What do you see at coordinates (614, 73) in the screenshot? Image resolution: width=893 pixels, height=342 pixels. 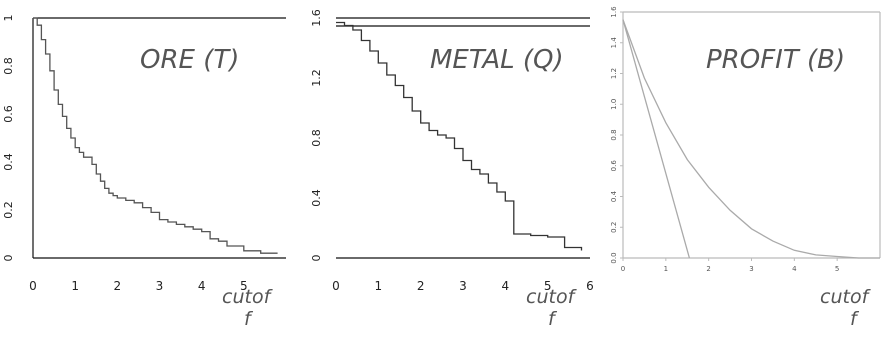 I see `profit-y-tick-label: 1.2` at bounding box center [614, 73].